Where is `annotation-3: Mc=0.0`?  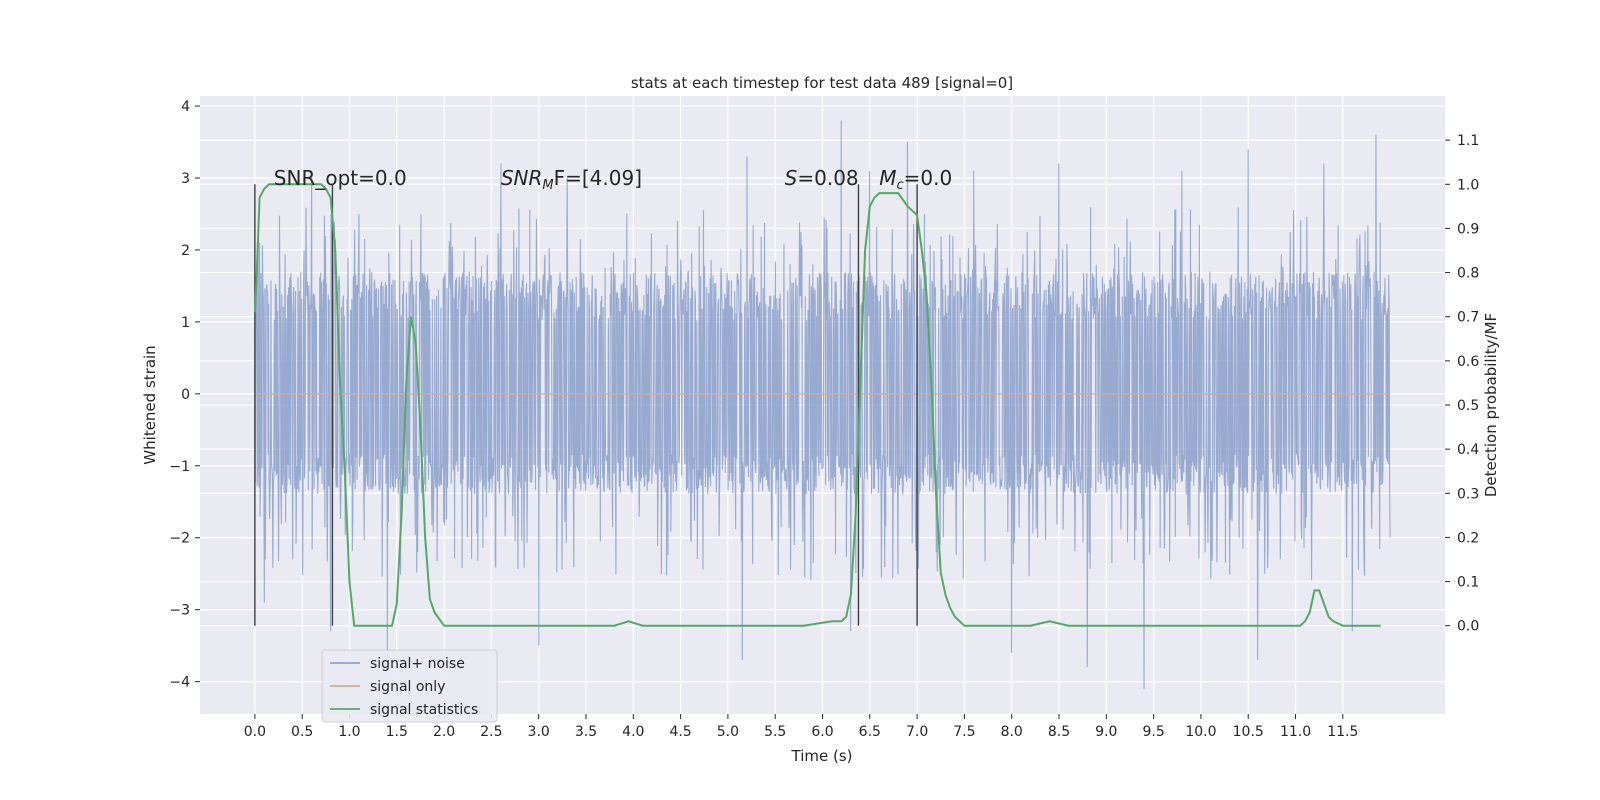
annotation-3: Mc=0.0 is located at coordinates (915, 179).